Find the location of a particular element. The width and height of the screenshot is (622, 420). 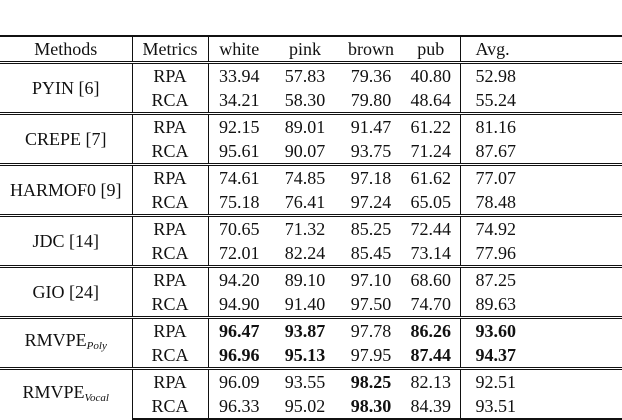

method-cell: PYIN [6] is located at coordinates (66, 87).